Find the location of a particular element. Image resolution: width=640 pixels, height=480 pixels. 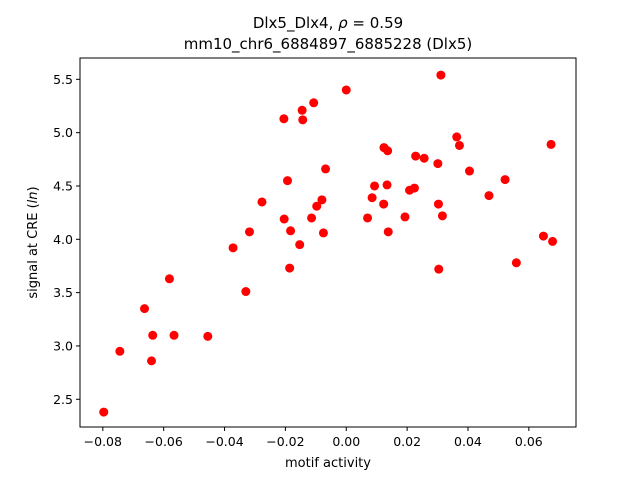

chart-title-line2: mm10_chr6_6884897_6885228 (Dlx5) is located at coordinates (328, 44).